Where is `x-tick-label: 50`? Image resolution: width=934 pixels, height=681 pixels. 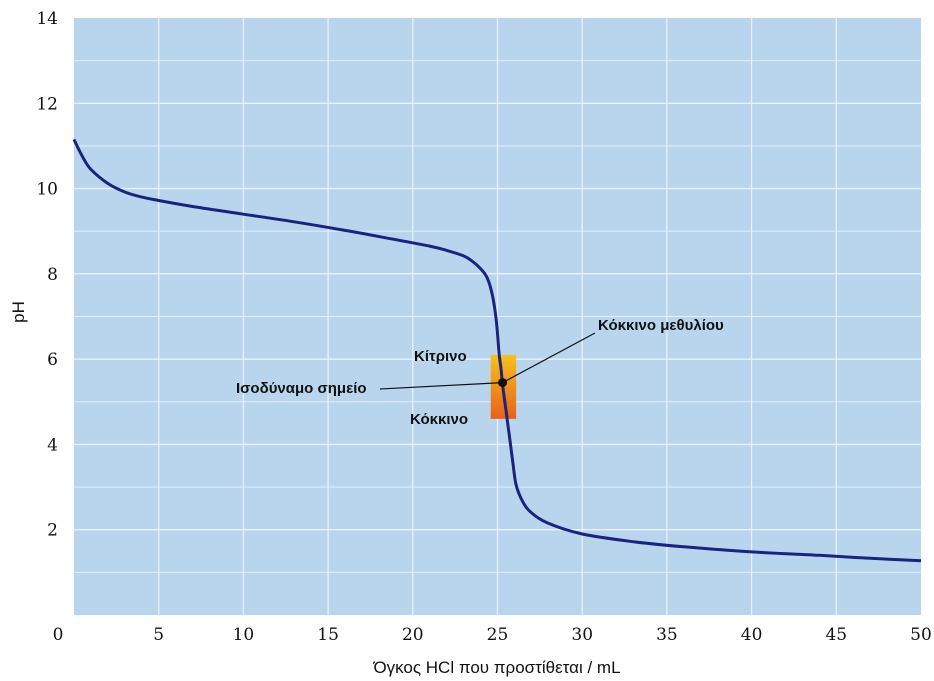 x-tick-label: 50 is located at coordinates (921, 635).